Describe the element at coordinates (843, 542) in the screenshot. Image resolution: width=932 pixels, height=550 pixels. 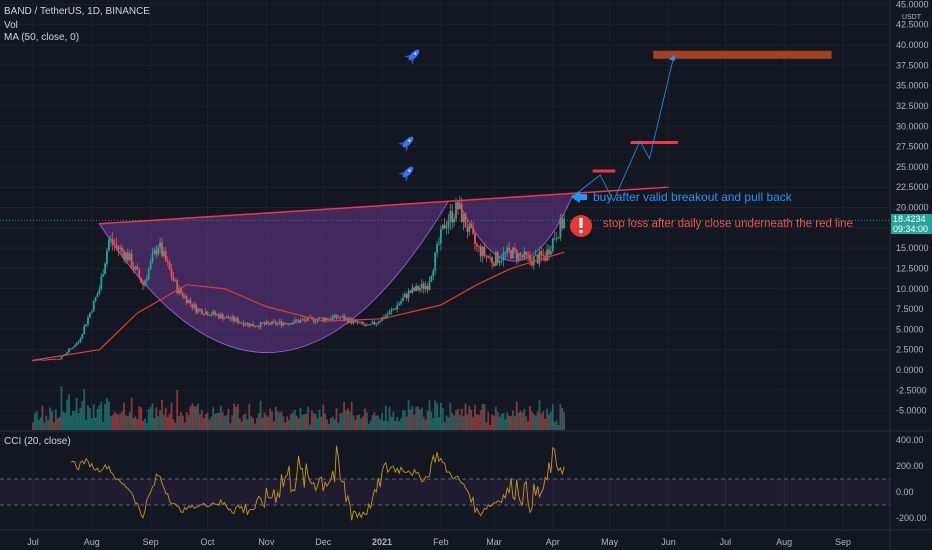
I see `time-tick-label: Sep` at that location.